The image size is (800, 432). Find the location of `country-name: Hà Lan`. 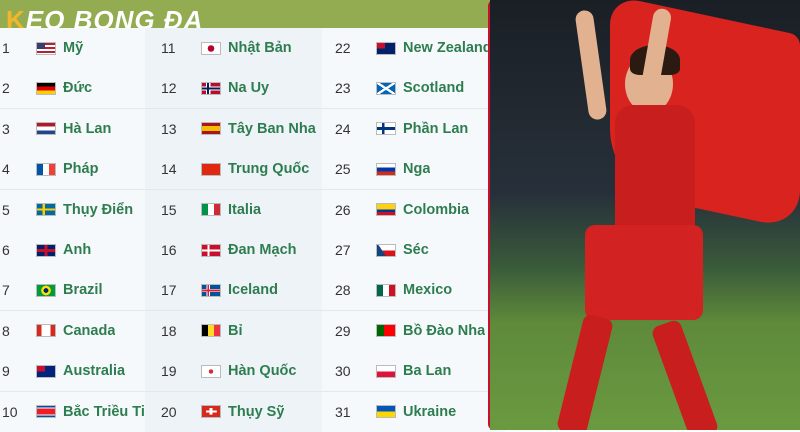

country-name: Hà Lan is located at coordinates (87, 128).